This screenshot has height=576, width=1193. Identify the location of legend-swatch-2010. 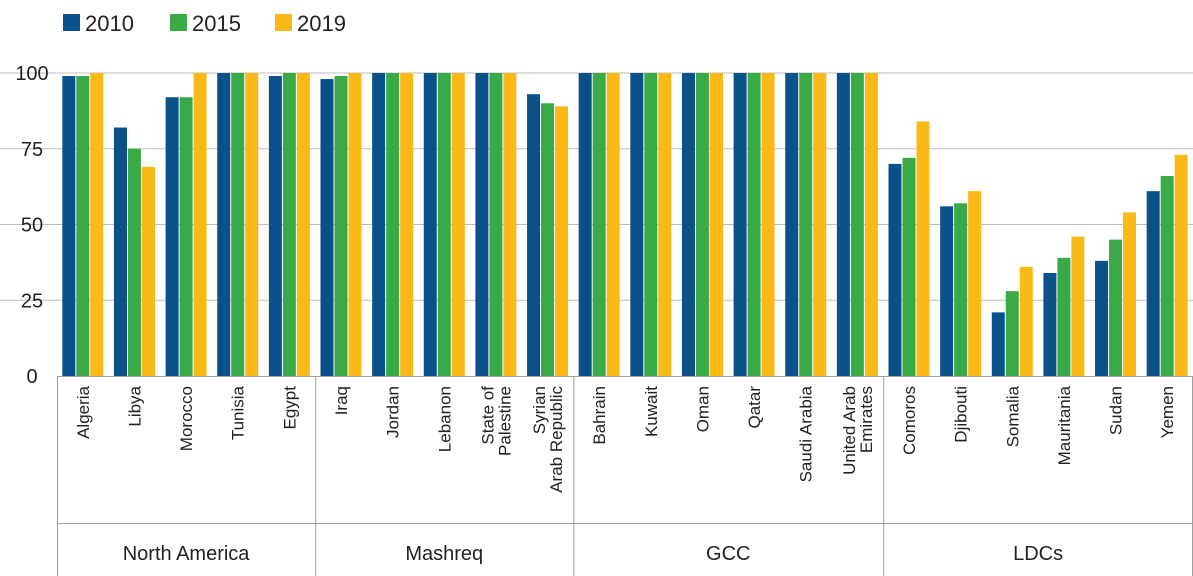
(71, 22).